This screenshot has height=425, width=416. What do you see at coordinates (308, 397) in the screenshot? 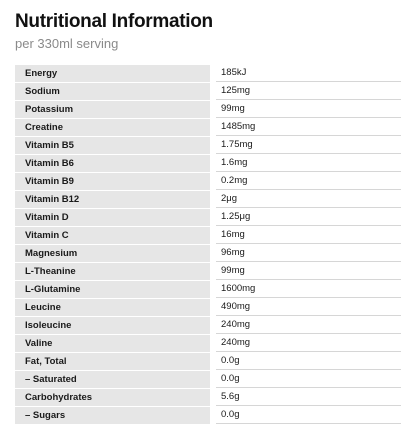
I see `nutrient-value: 5.6g` at bounding box center [308, 397].